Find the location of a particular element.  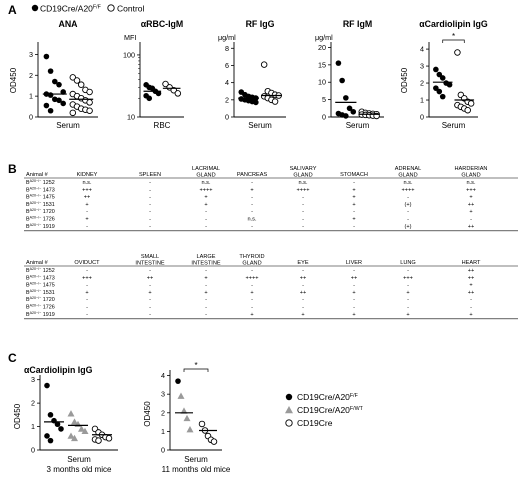

y-tick-label: 4 is located at coordinates (422, 49).